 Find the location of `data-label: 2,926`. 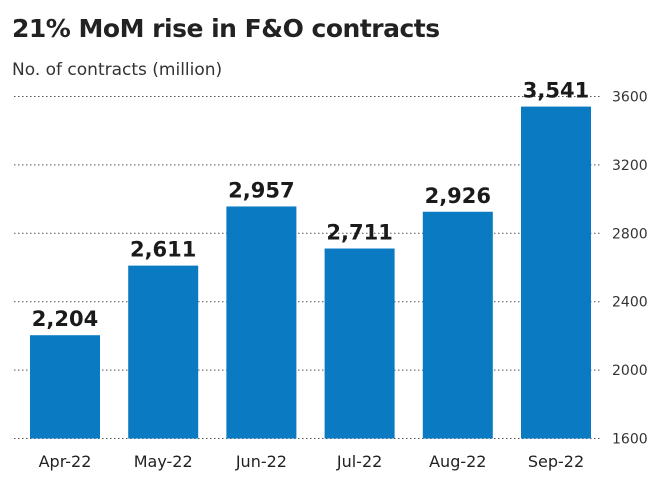

data-label: 2,926 is located at coordinates (458, 196).